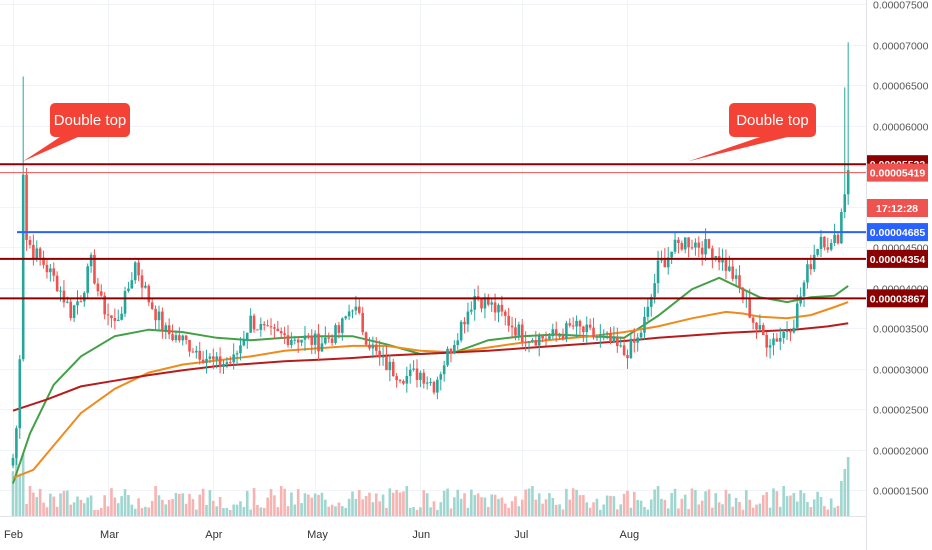  I want to click on countdown-text: 17:12:28, so click(897, 209).